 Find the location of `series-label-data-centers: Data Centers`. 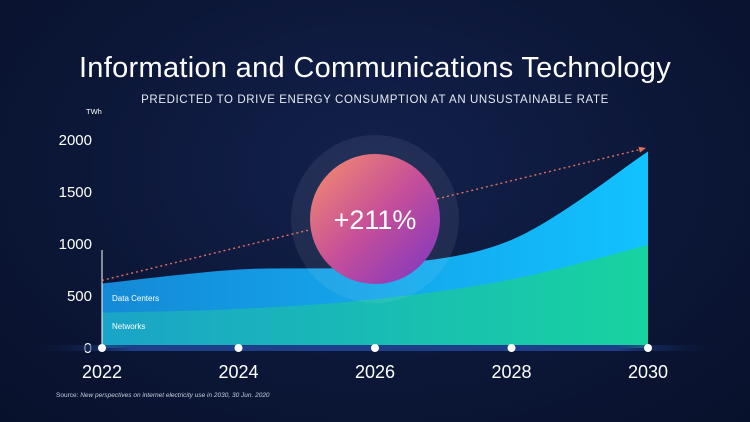

series-label-data-centers: Data Centers is located at coordinates (135, 298).